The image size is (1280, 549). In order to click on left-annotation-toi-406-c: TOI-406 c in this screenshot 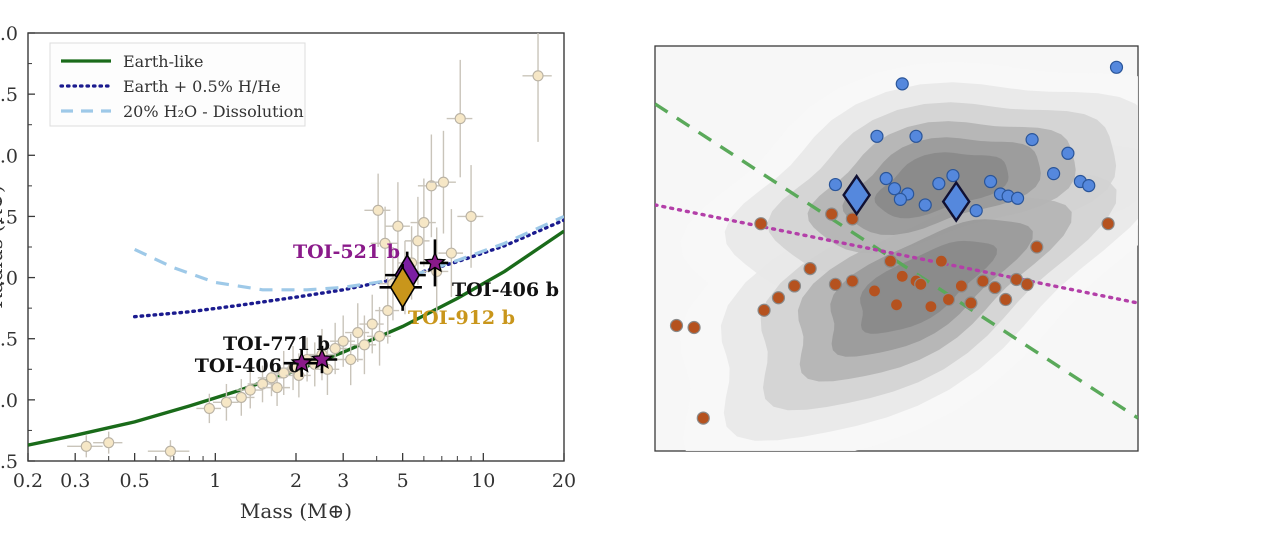, I will do `click(247, 366)`.